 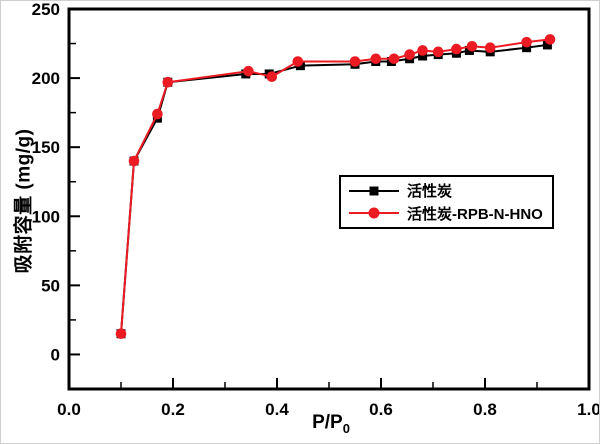 What do you see at coordinates (173, 409) in the screenshot?
I see `x-tick-label: 0.2` at bounding box center [173, 409].